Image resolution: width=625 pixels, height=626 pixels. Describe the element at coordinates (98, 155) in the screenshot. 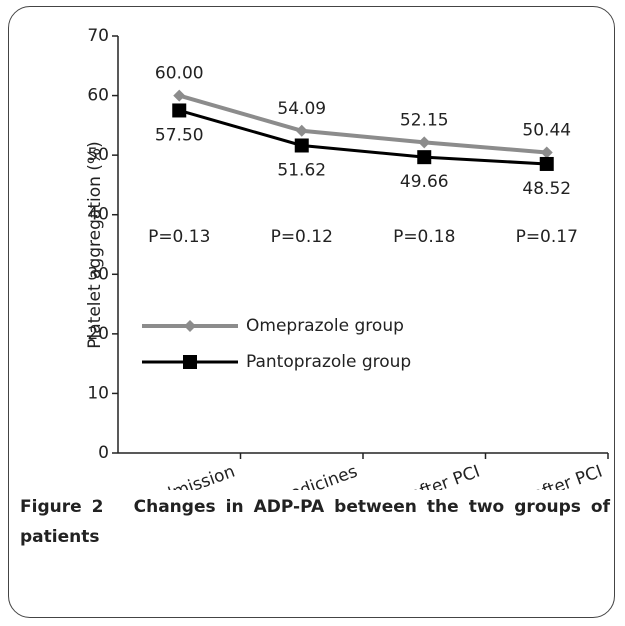

I see `y-tick-label: 50` at that location.